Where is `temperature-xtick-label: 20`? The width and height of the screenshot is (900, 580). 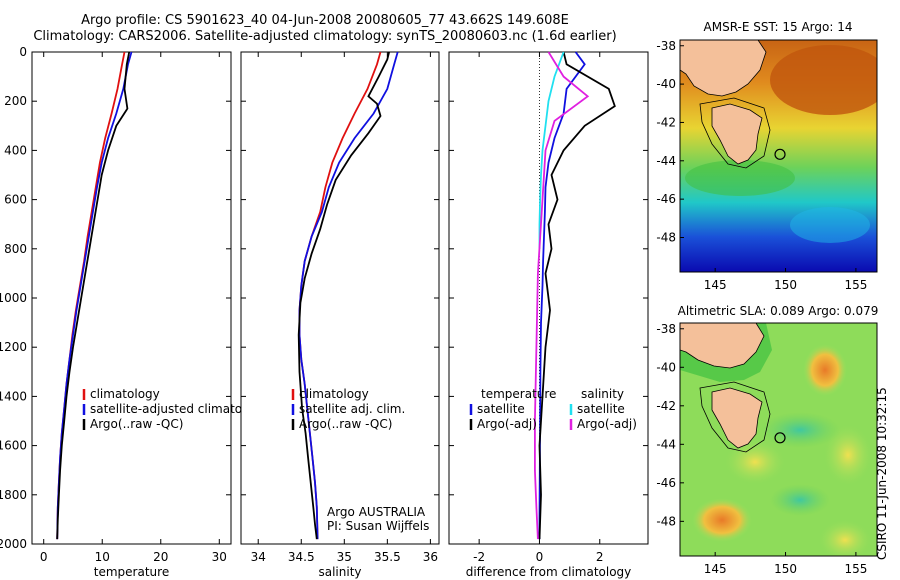
temperature-xtick-label: 20 is located at coordinates (160, 557).